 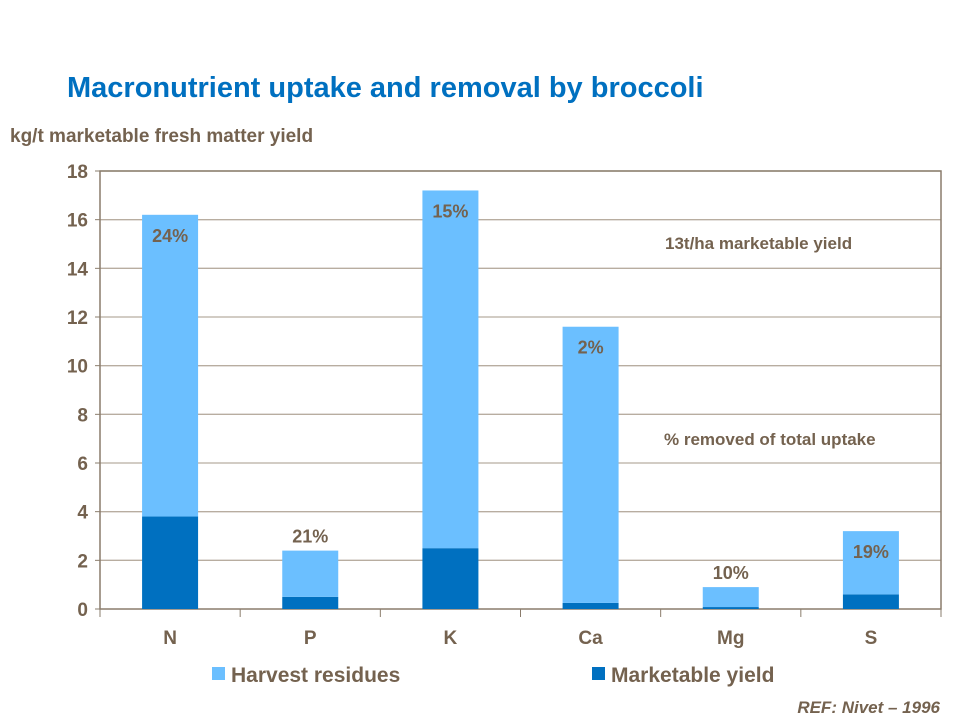 I want to click on x-tick-label: S, so click(x=871, y=638).